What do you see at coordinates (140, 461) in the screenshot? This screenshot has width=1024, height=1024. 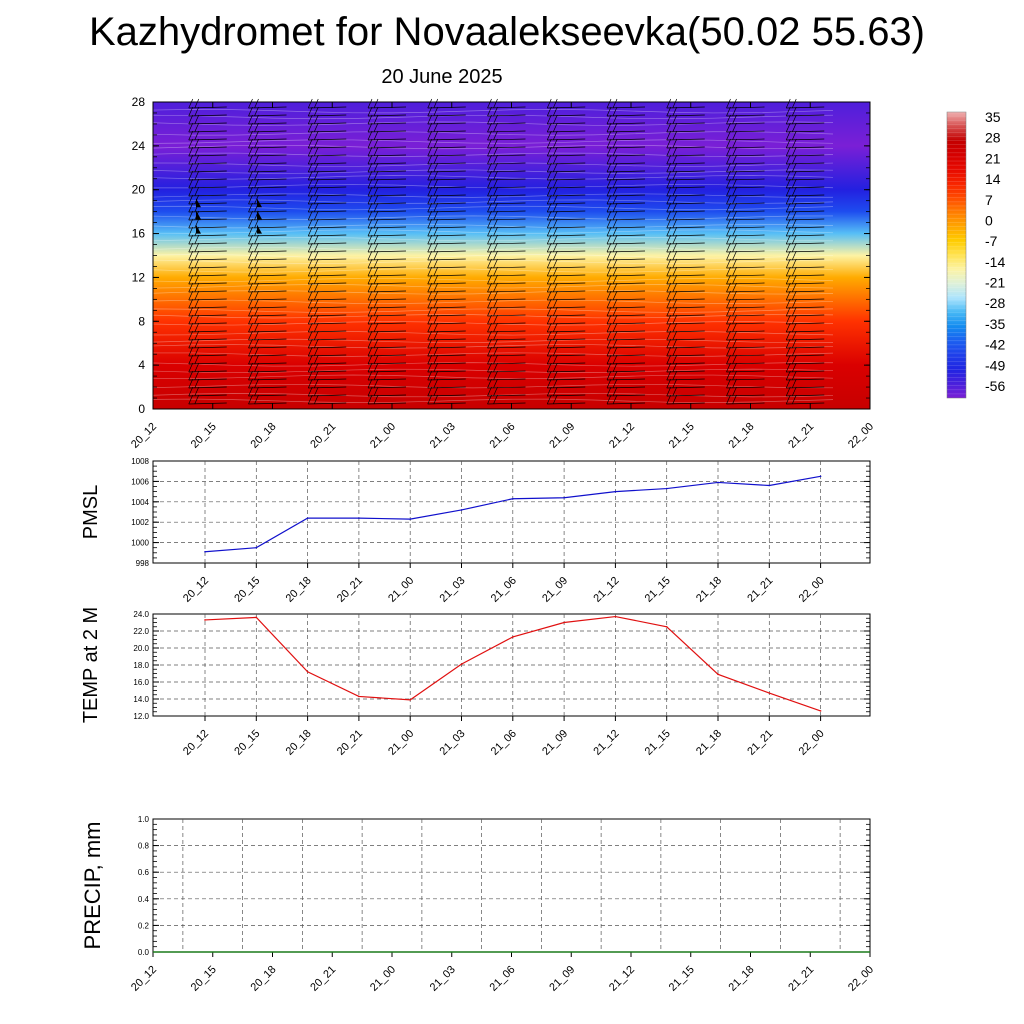 I see `y-tick-label: 1008` at bounding box center [140, 461].